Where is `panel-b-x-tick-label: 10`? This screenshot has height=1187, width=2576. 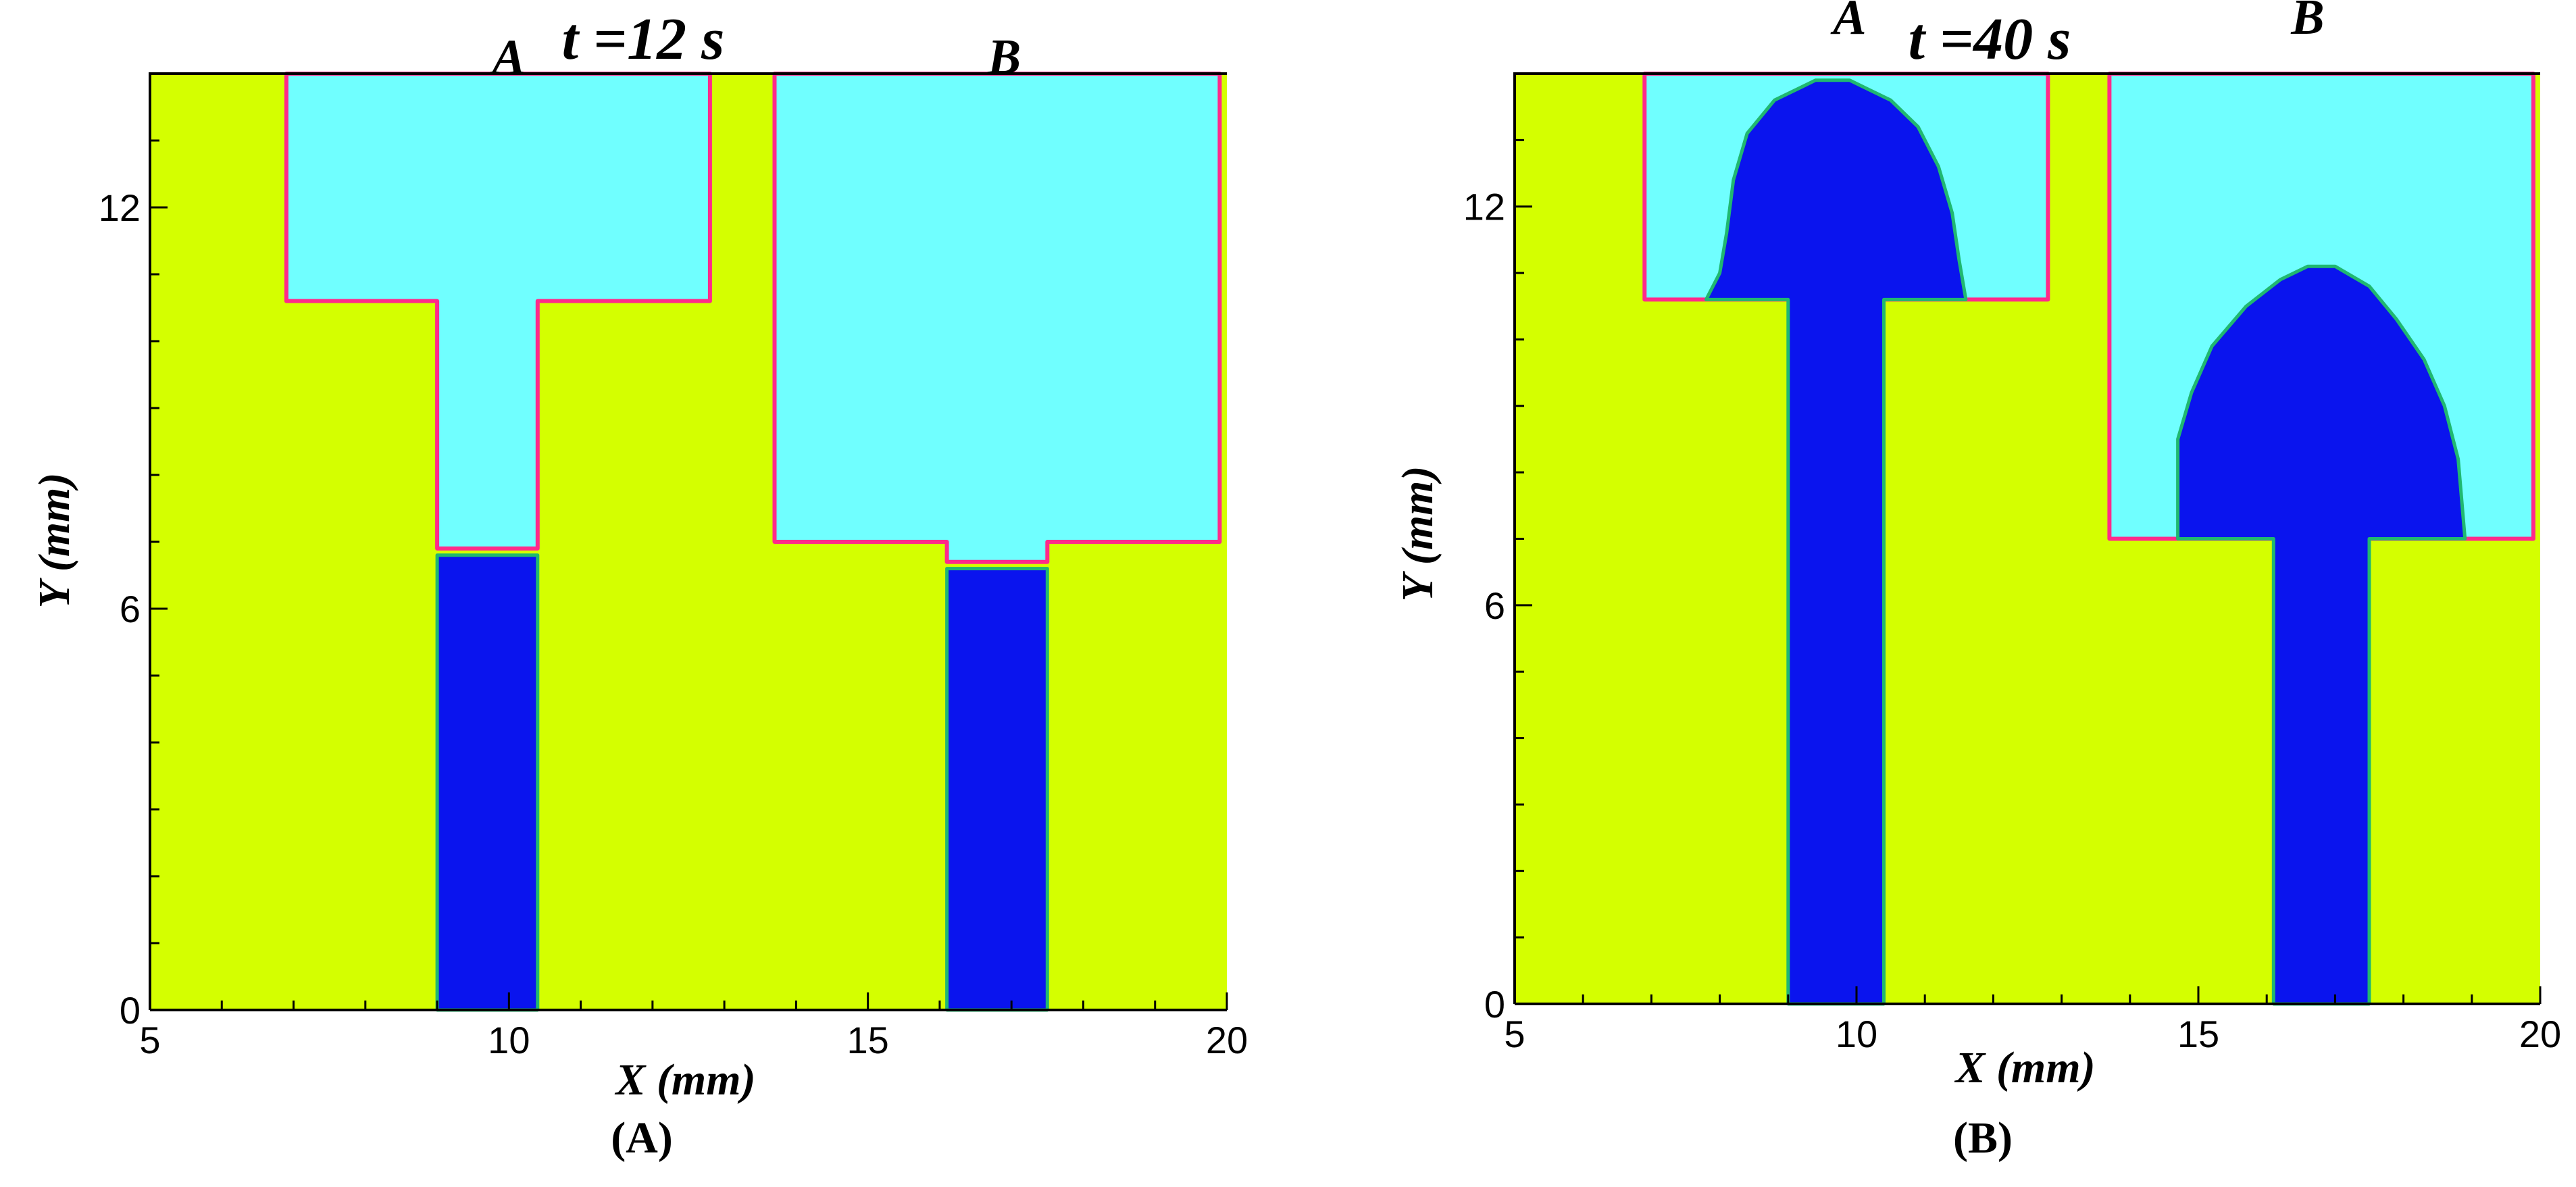 panel-b-x-tick-label: 10 is located at coordinates (1856, 1034).